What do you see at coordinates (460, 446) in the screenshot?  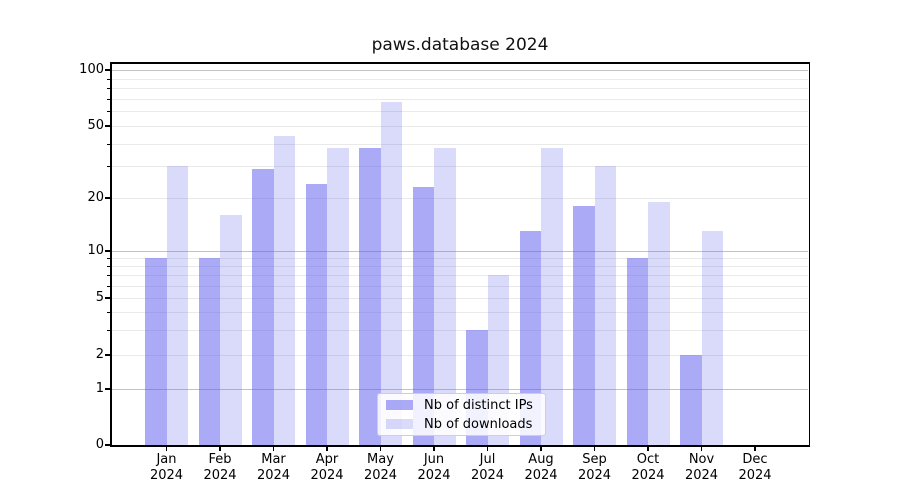 I see `bottom-spine` at bounding box center [460, 446].